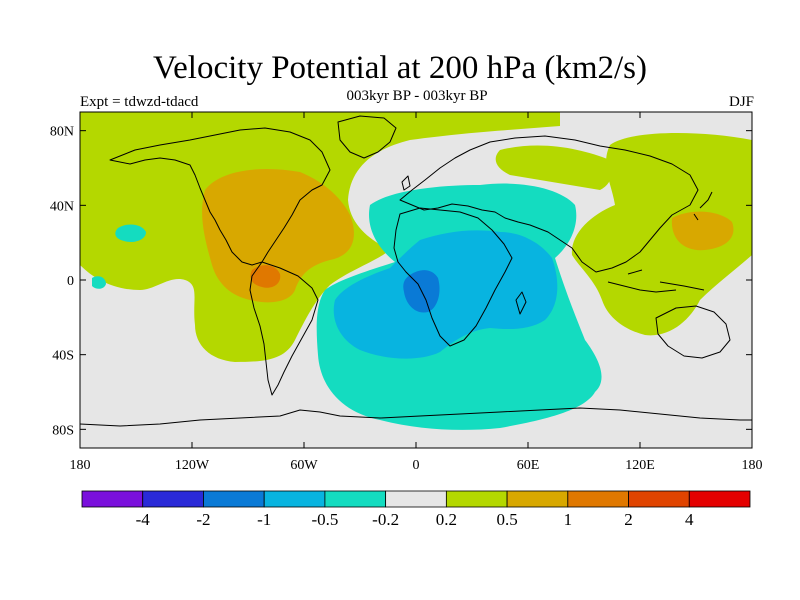 This screenshot has height=600, width=800. Describe the element at coordinates (324, 519) in the screenshot. I see `colorbar-label-3: -0.5` at that location.